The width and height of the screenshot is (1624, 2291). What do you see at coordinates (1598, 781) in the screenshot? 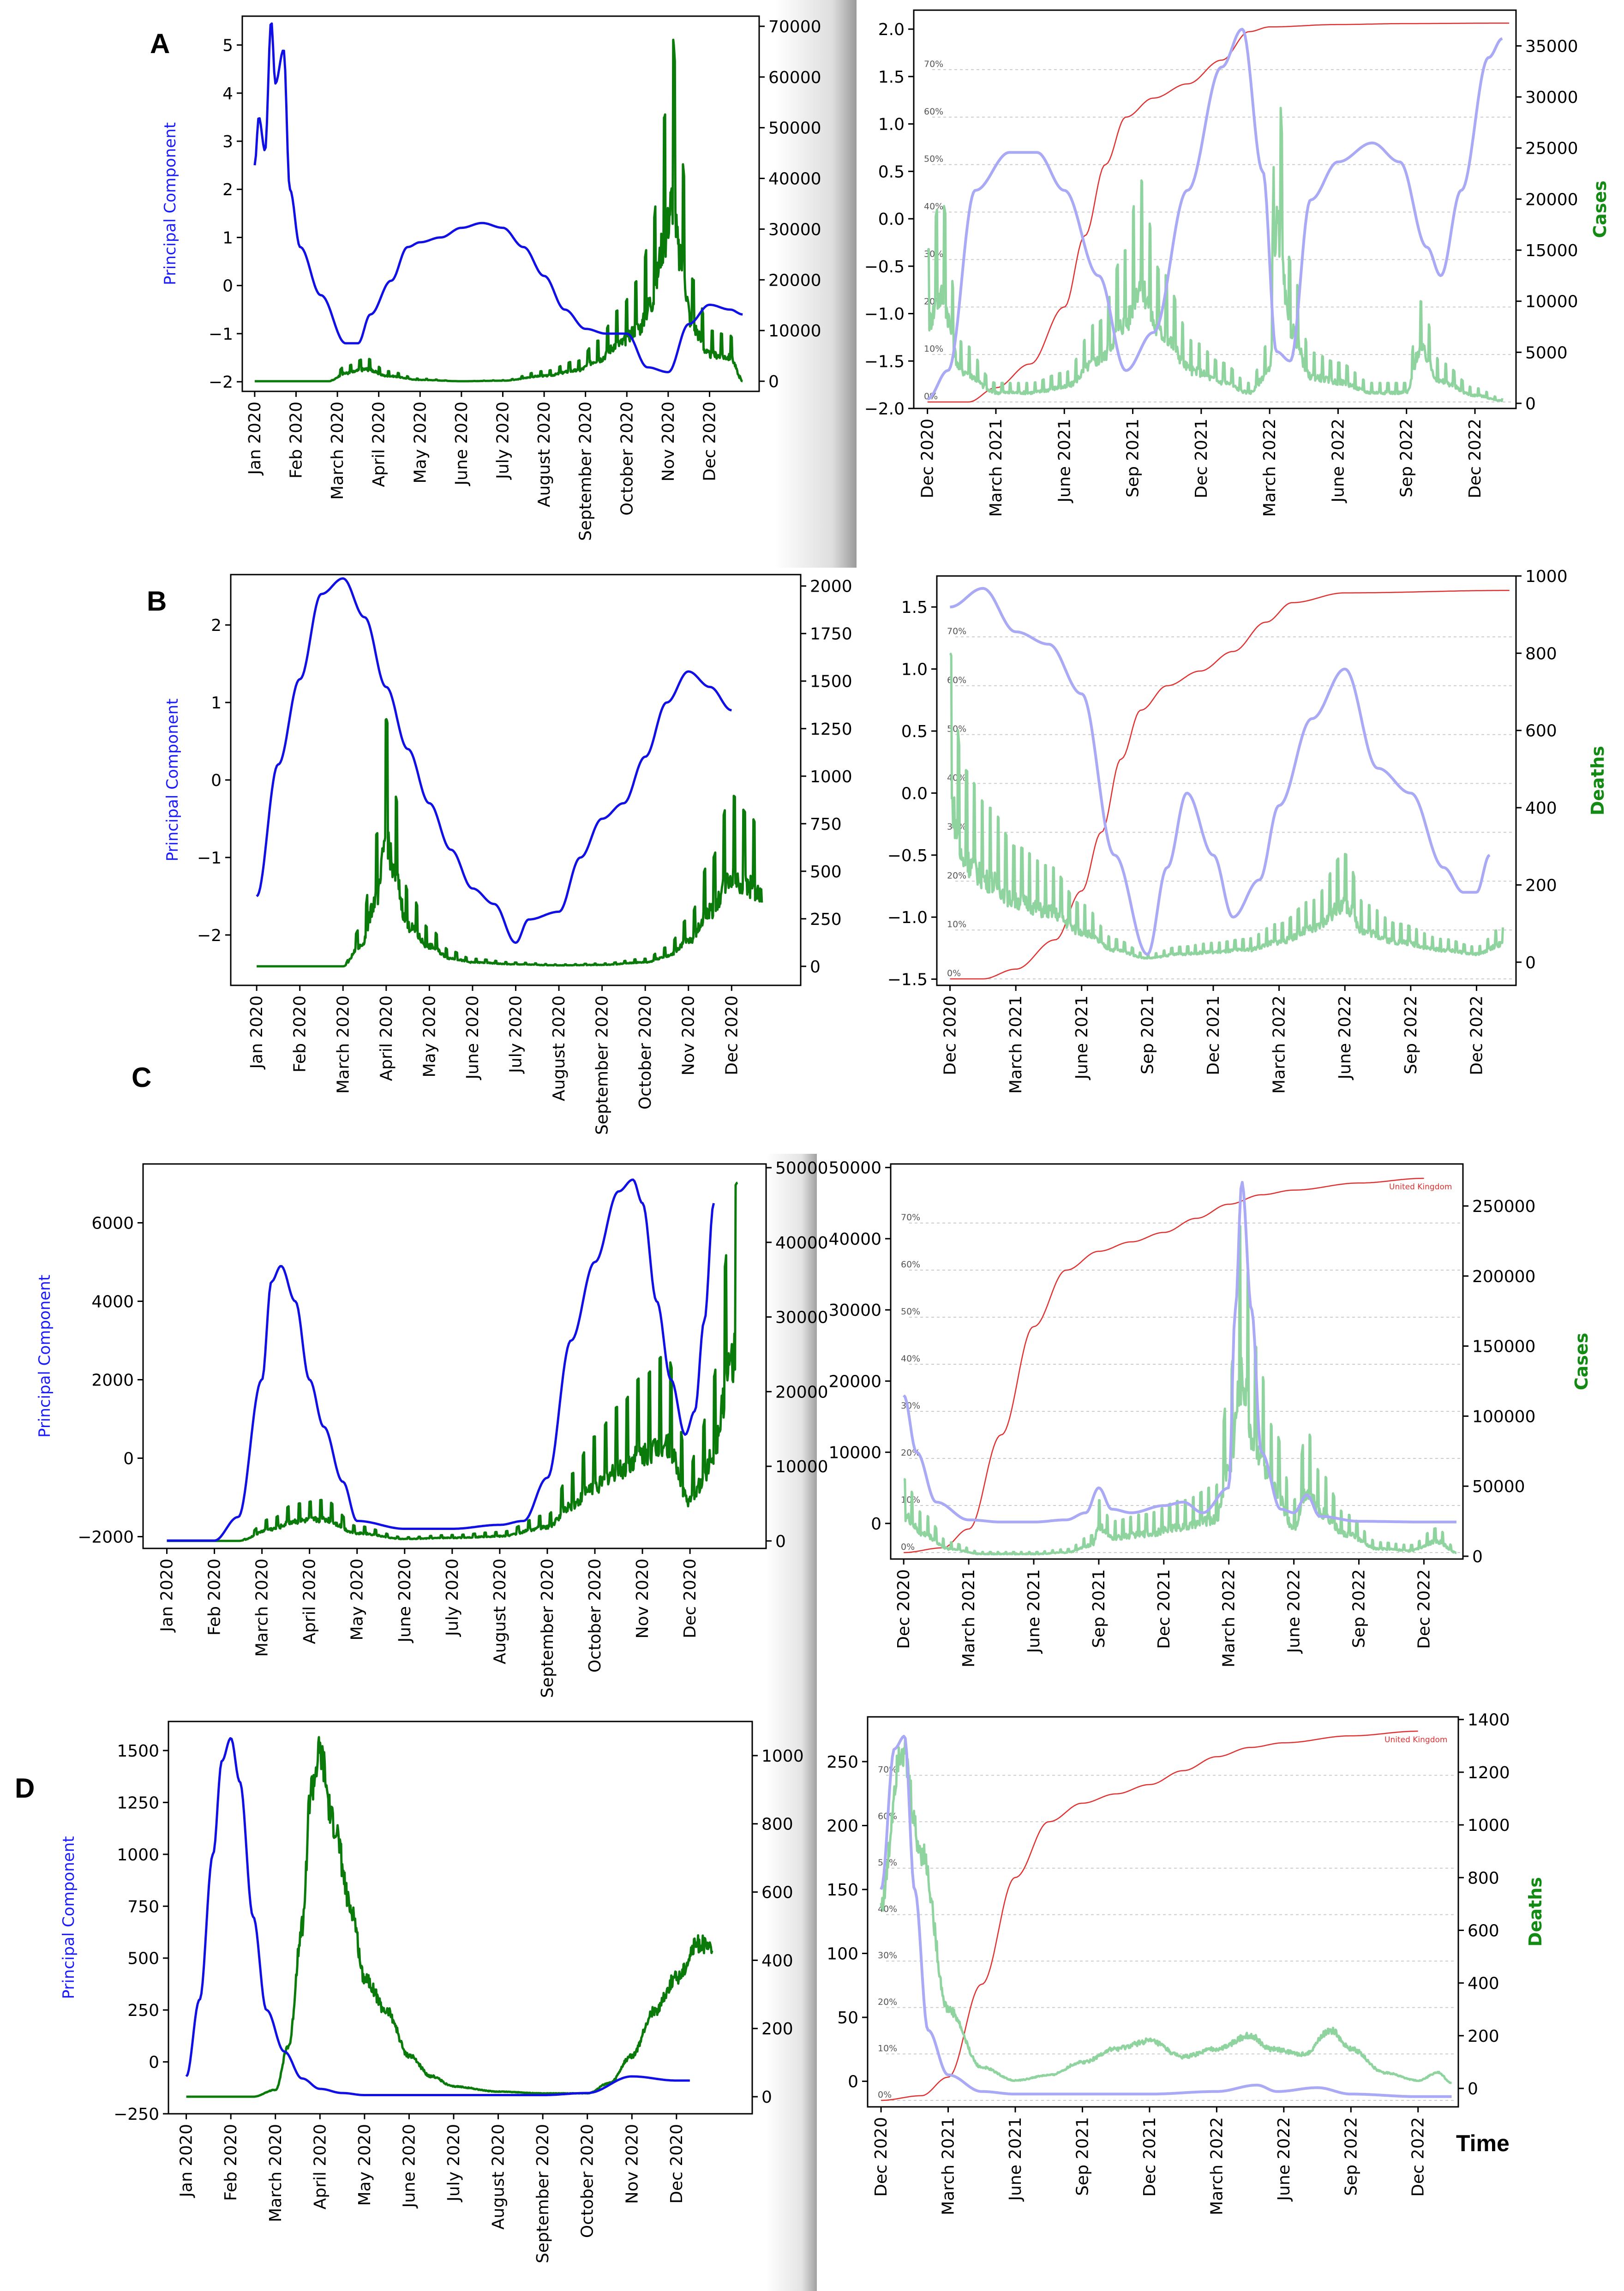
I see `y-right-axis-label: Deaths` at bounding box center [1598, 781].